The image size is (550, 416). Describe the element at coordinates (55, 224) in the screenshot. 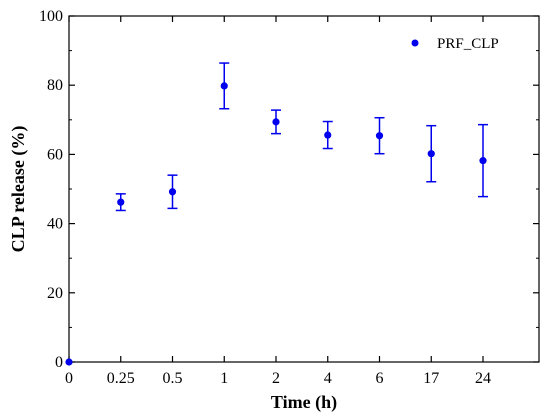

I see `y-tick-label: 40` at that location.